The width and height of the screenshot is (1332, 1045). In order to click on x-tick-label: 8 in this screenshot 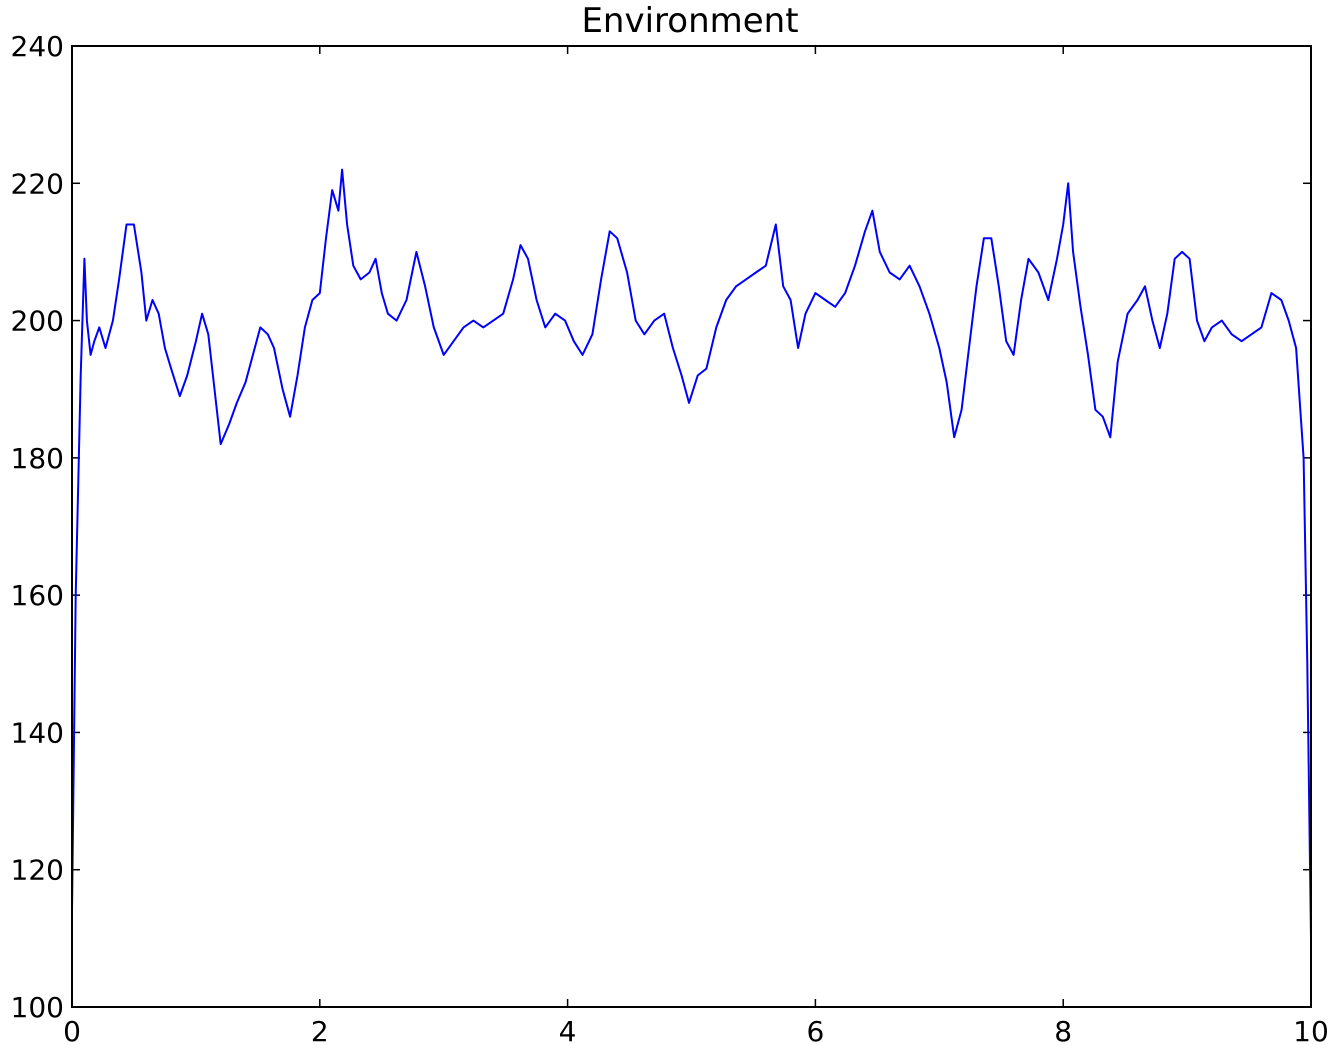, I will do `click(1063, 1030)`.